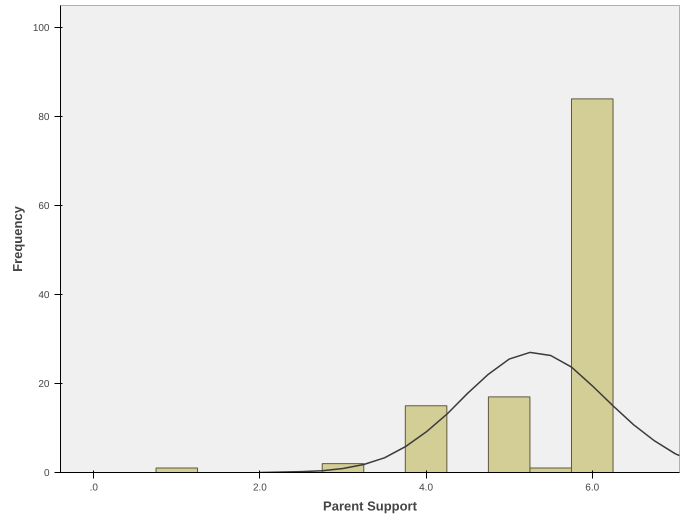 The height and width of the screenshot is (532, 684). What do you see at coordinates (47, 473) in the screenshot?
I see `y-tick-label: 0` at bounding box center [47, 473].